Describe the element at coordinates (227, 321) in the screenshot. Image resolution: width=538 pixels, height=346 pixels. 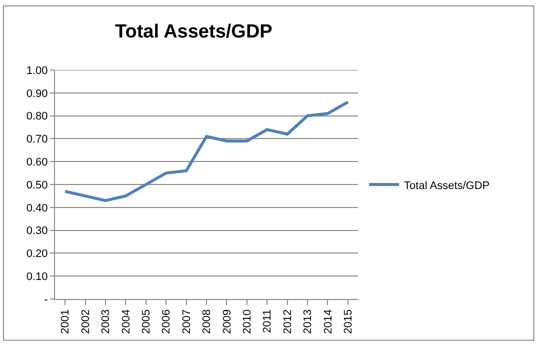
I see `x-tick-label: 2009` at that location.